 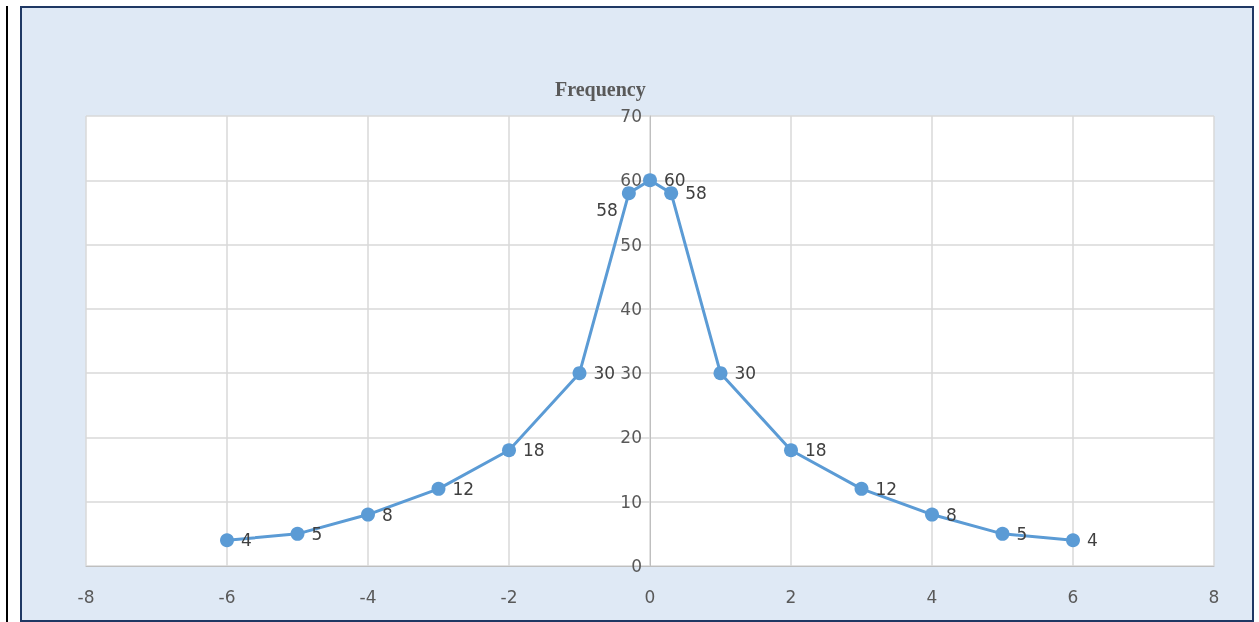 What do you see at coordinates (650, 596) in the screenshot?
I see `x-tick-label: 0` at bounding box center [650, 596].